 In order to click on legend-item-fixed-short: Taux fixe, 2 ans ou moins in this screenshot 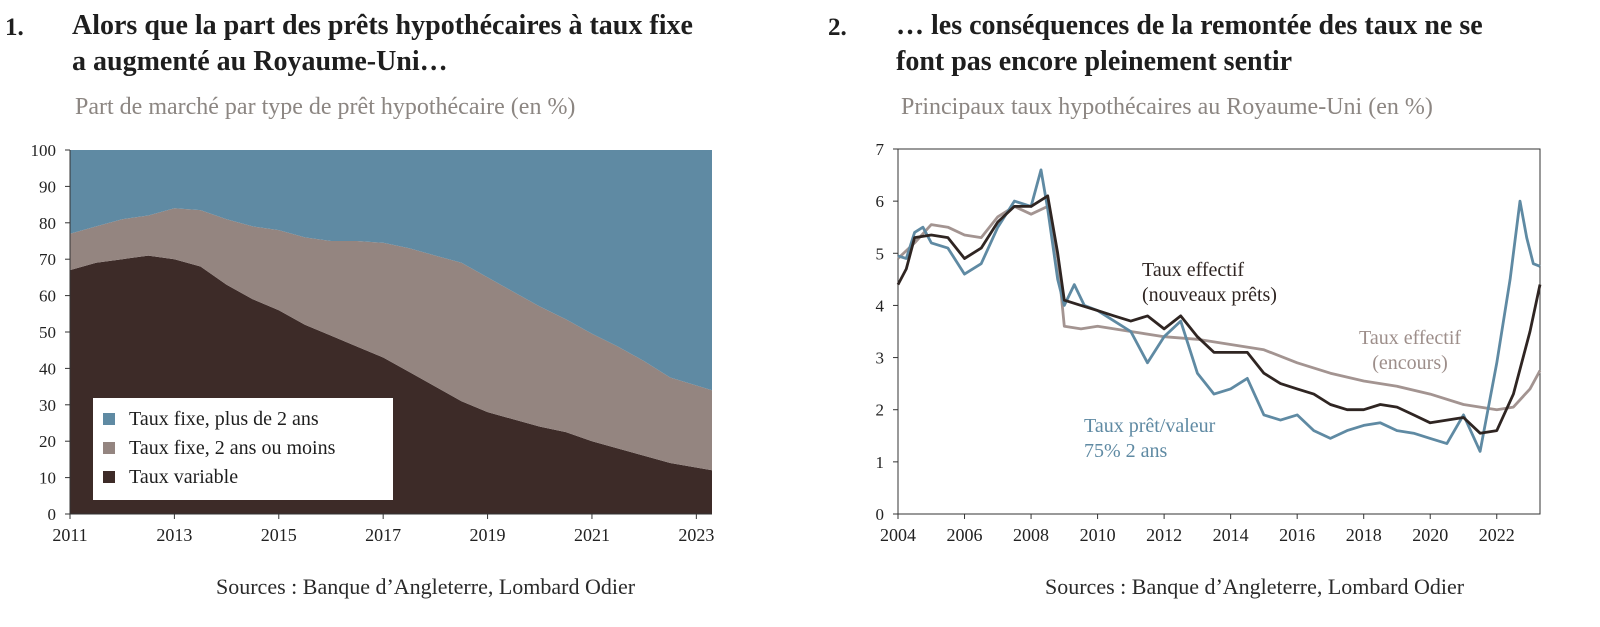, I will do `click(219, 448)`.